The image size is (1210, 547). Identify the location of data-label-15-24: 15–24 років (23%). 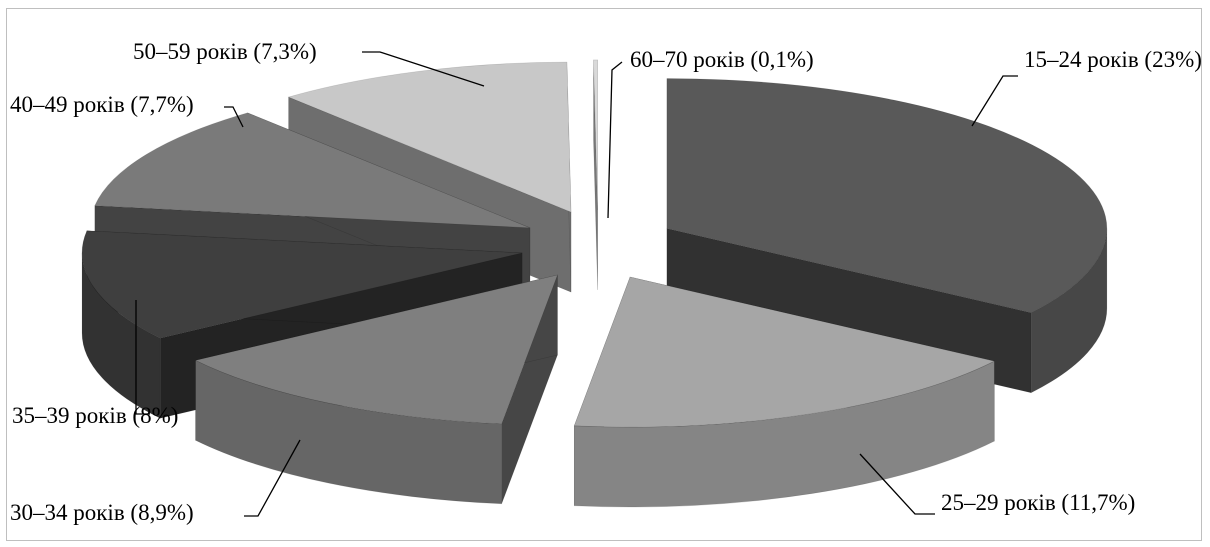
(1113, 59).